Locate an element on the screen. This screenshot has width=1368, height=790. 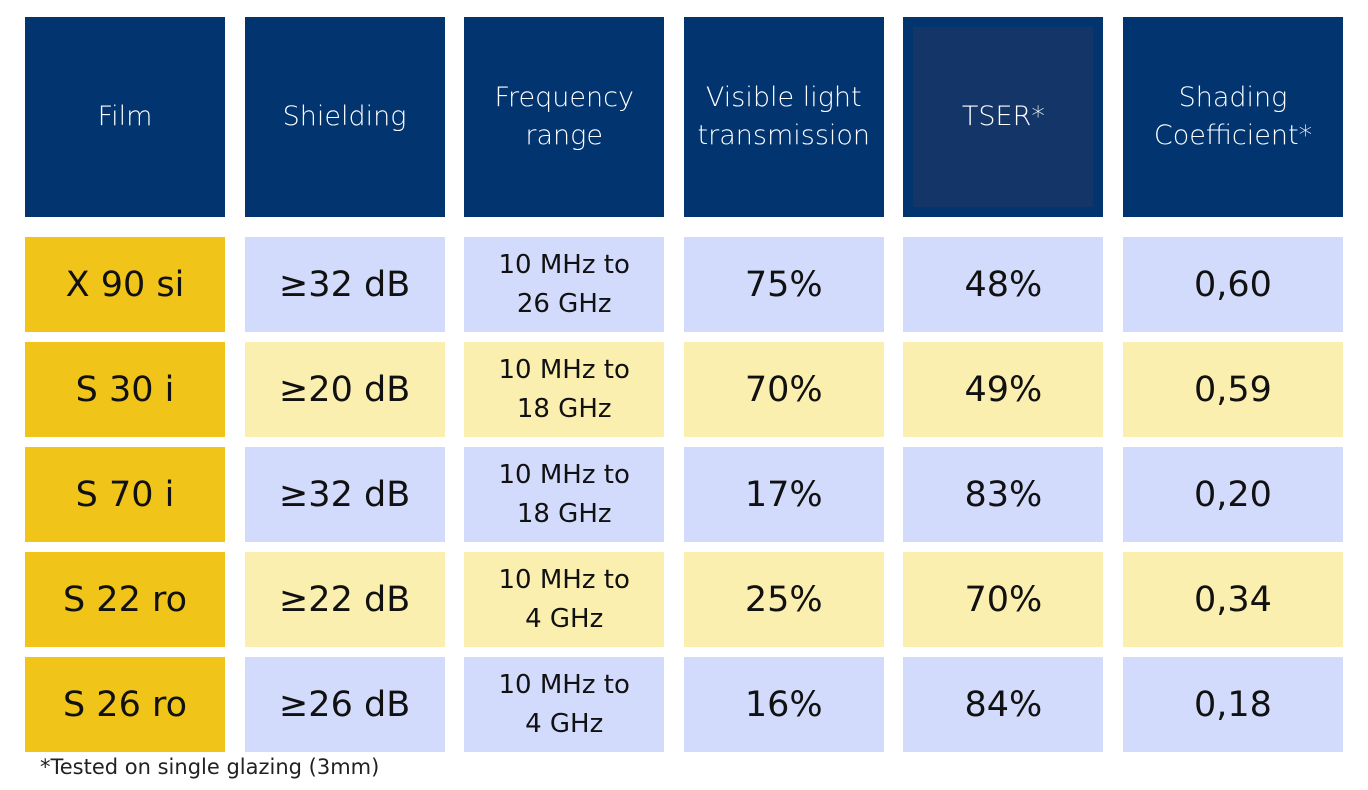
cell-shielding: ≥26 dB is located at coordinates (344, 704).